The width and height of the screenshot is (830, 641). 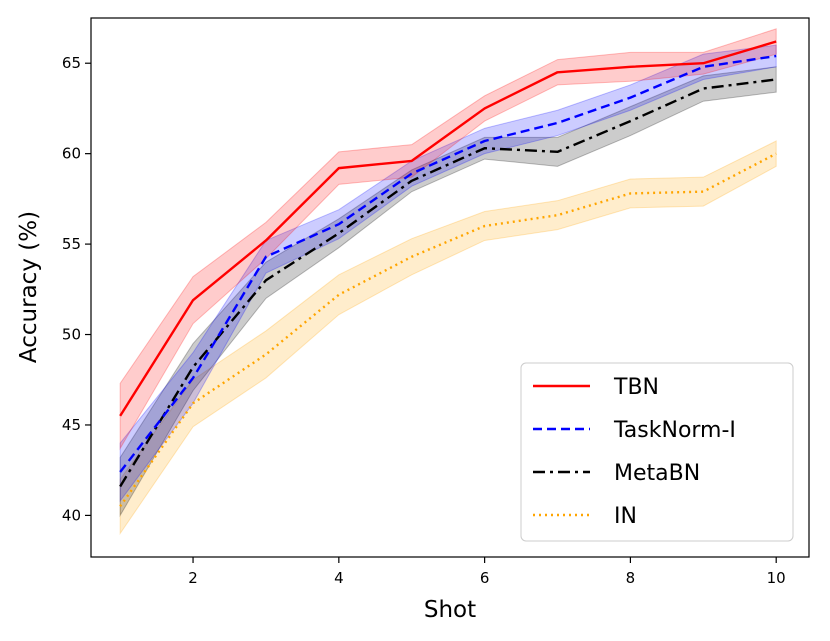 What do you see at coordinates (29, 287) in the screenshot?
I see `y-axis-title: Accuracy (%)` at bounding box center [29, 287].